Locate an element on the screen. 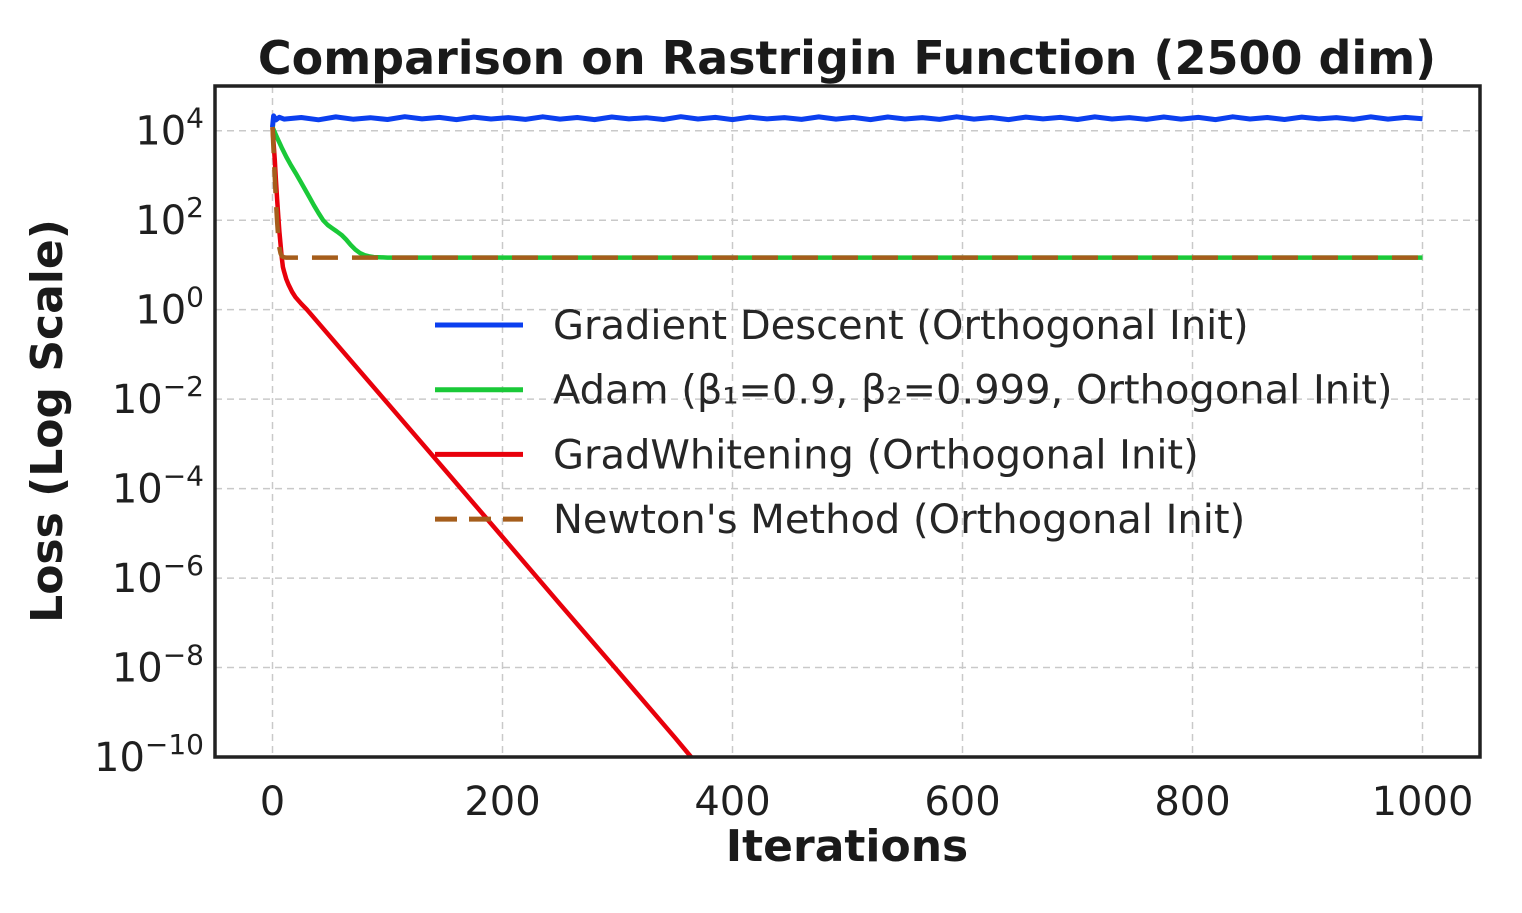 The height and width of the screenshot is (913, 1522). series-line-newton-s-method-orthogonal-init is located at coordinates (846, 193).